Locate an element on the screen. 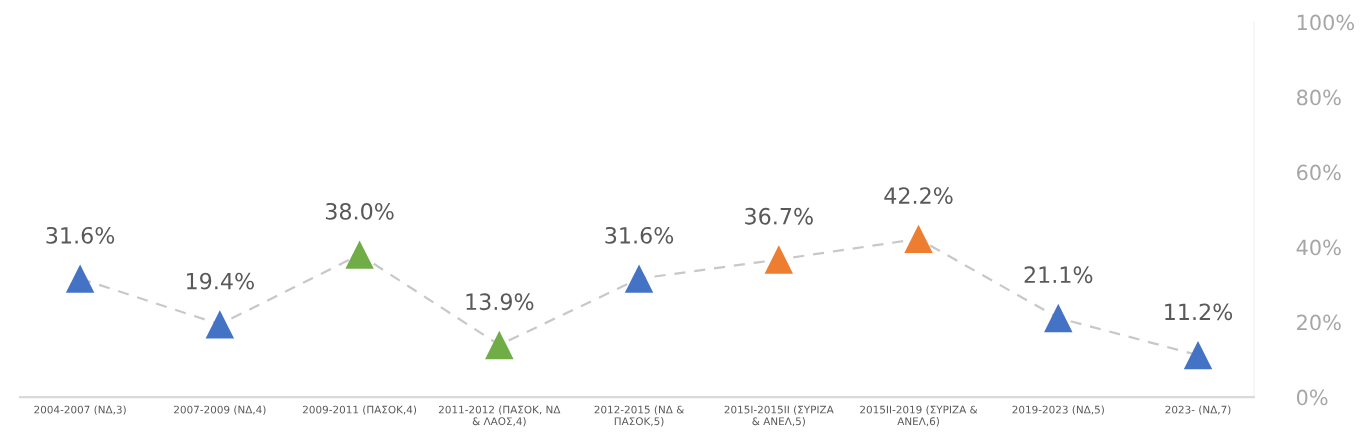  data-label: 38.0% is located at coordinates (359, 211).